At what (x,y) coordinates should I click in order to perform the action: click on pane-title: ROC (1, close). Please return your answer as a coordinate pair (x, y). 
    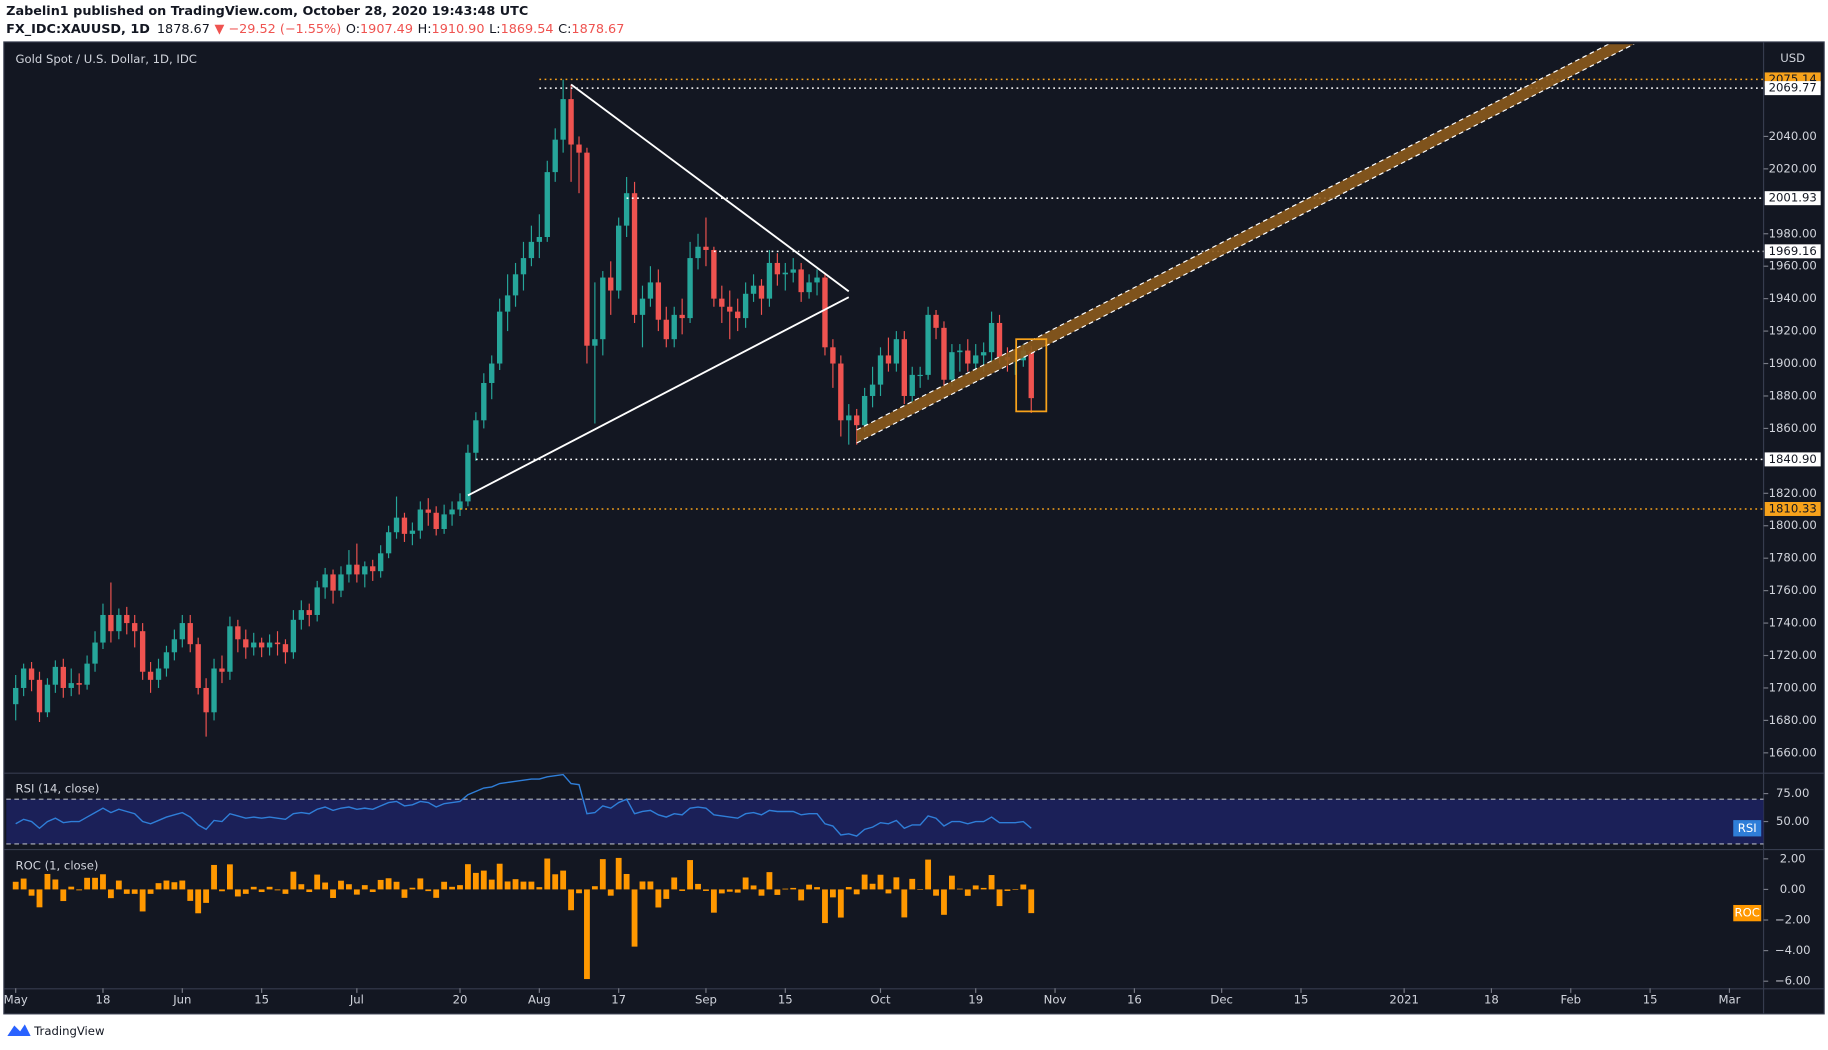
    Looking at the image, I should click on (56, 865).